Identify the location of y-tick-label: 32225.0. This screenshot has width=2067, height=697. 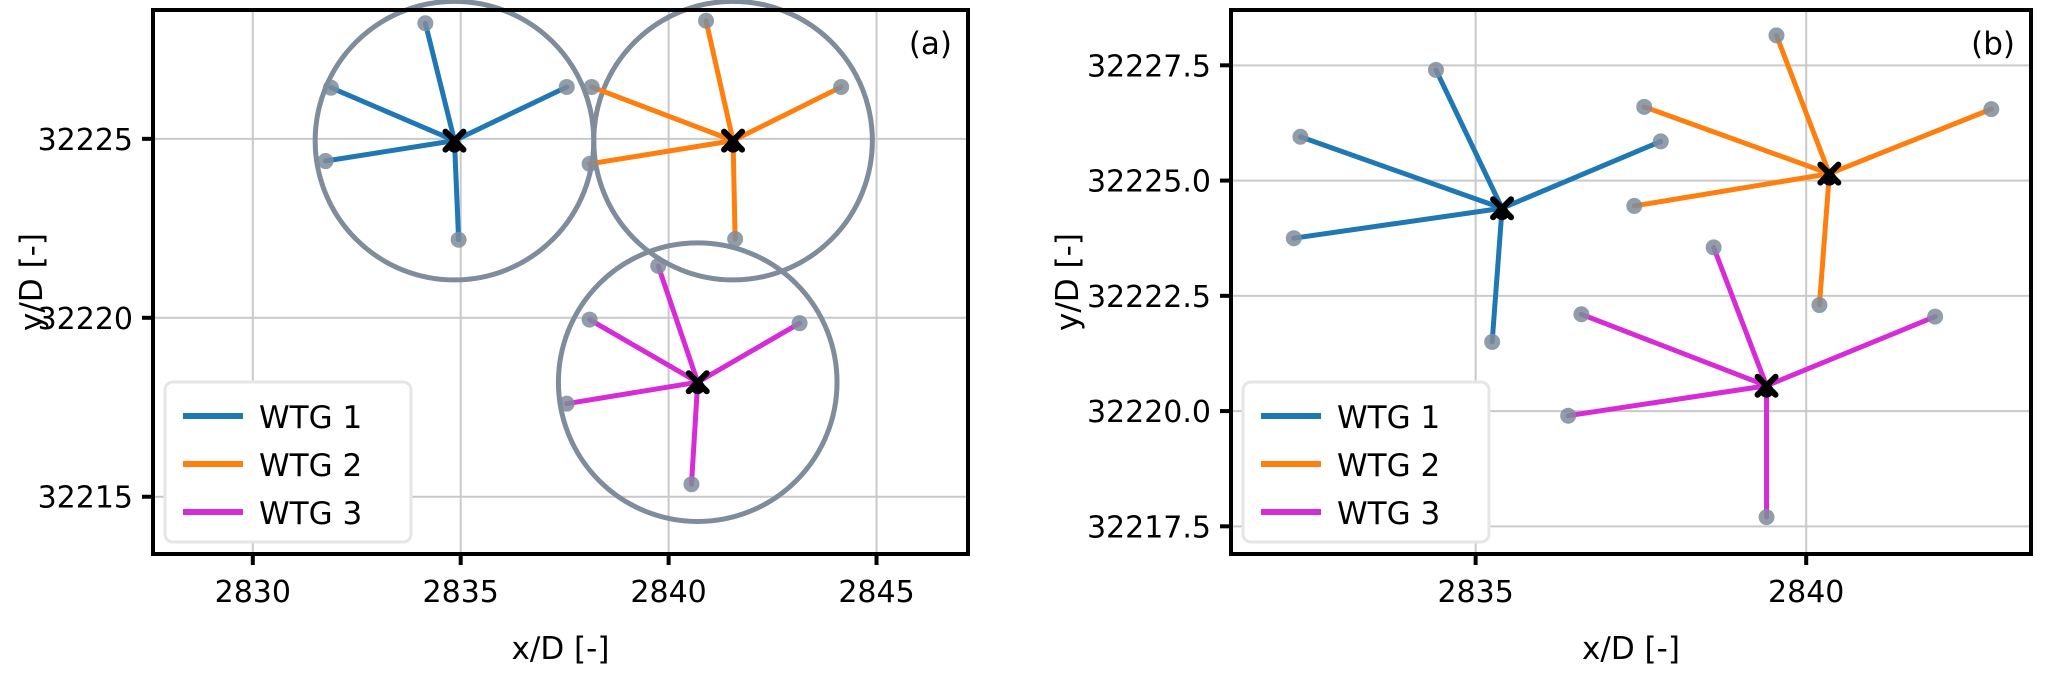
(1149, 182).